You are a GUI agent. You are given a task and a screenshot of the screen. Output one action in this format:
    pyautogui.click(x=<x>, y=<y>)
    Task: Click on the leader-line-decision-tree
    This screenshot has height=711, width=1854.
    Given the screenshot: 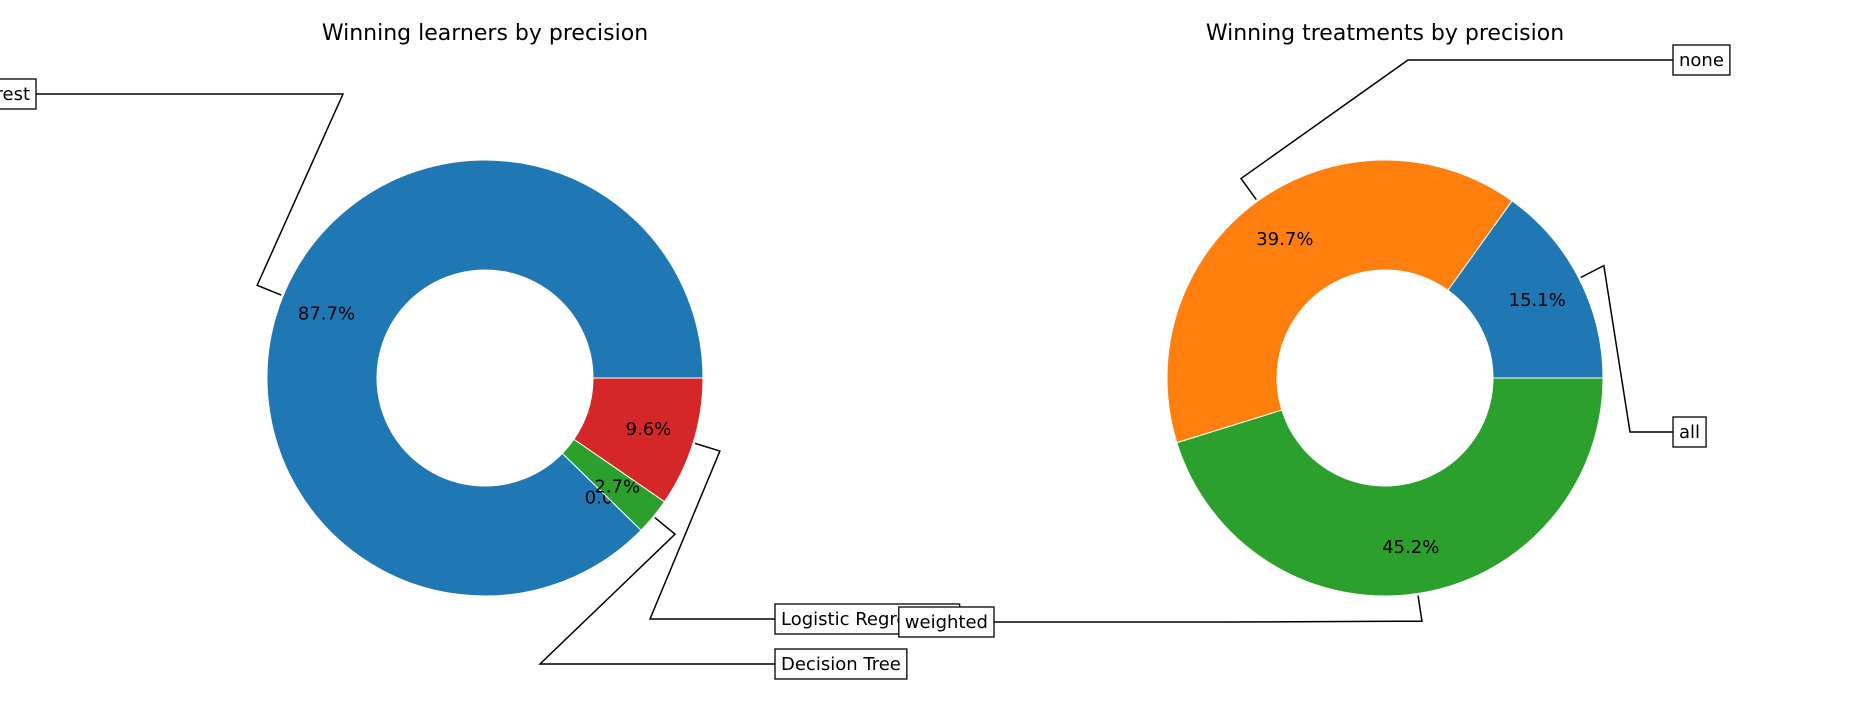 What is the action you would take?
    pyautogui.click(x=656, y=591)
    